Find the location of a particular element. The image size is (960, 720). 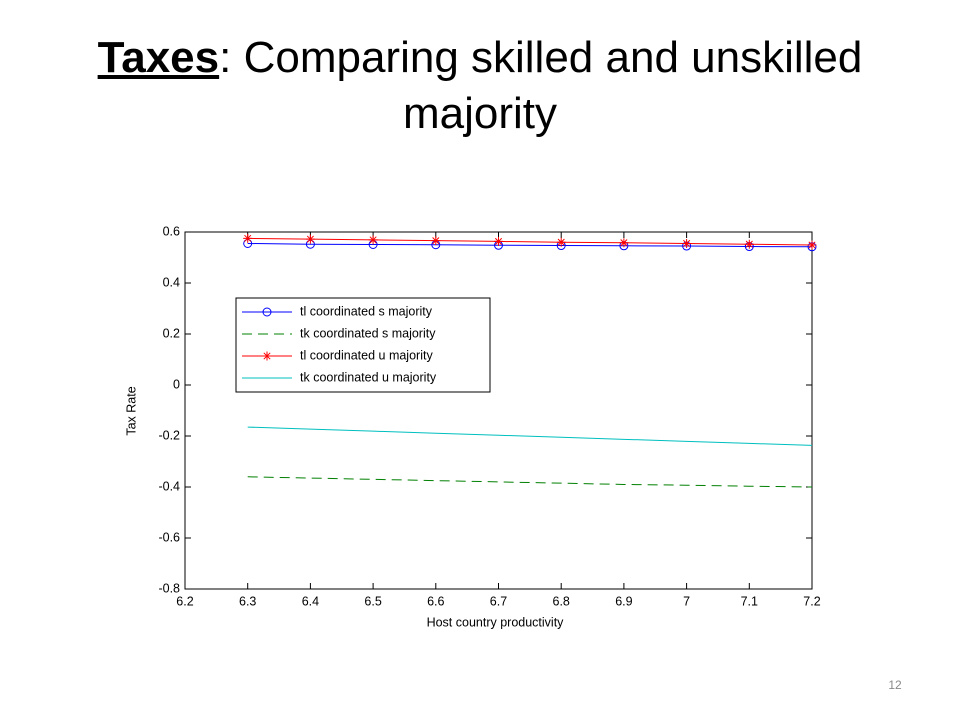

y-tick-label: 0.2 is located at coordinates (171, 333).